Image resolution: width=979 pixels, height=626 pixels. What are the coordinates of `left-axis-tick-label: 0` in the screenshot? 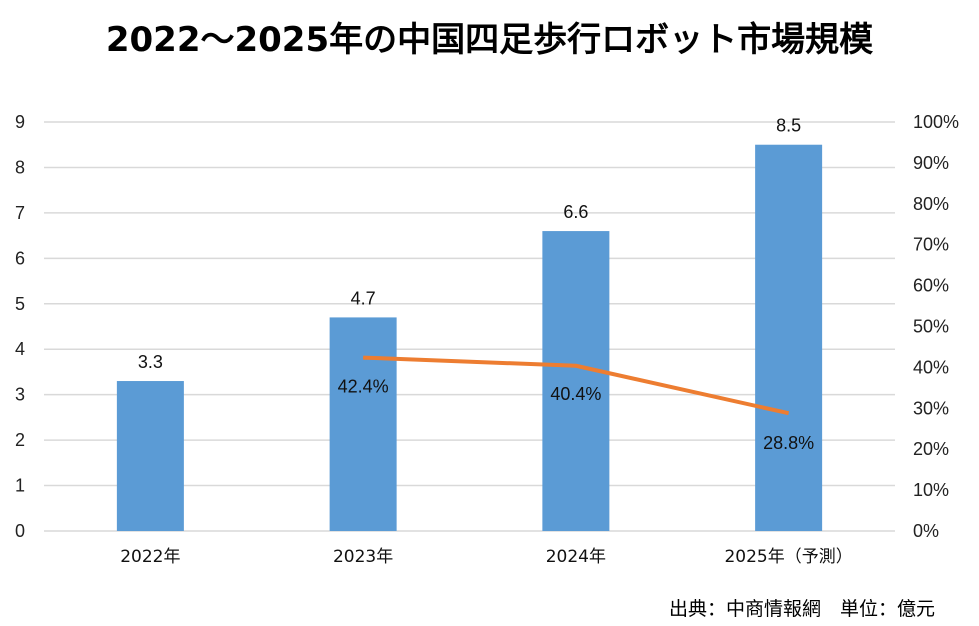 It's located at (20, 531).